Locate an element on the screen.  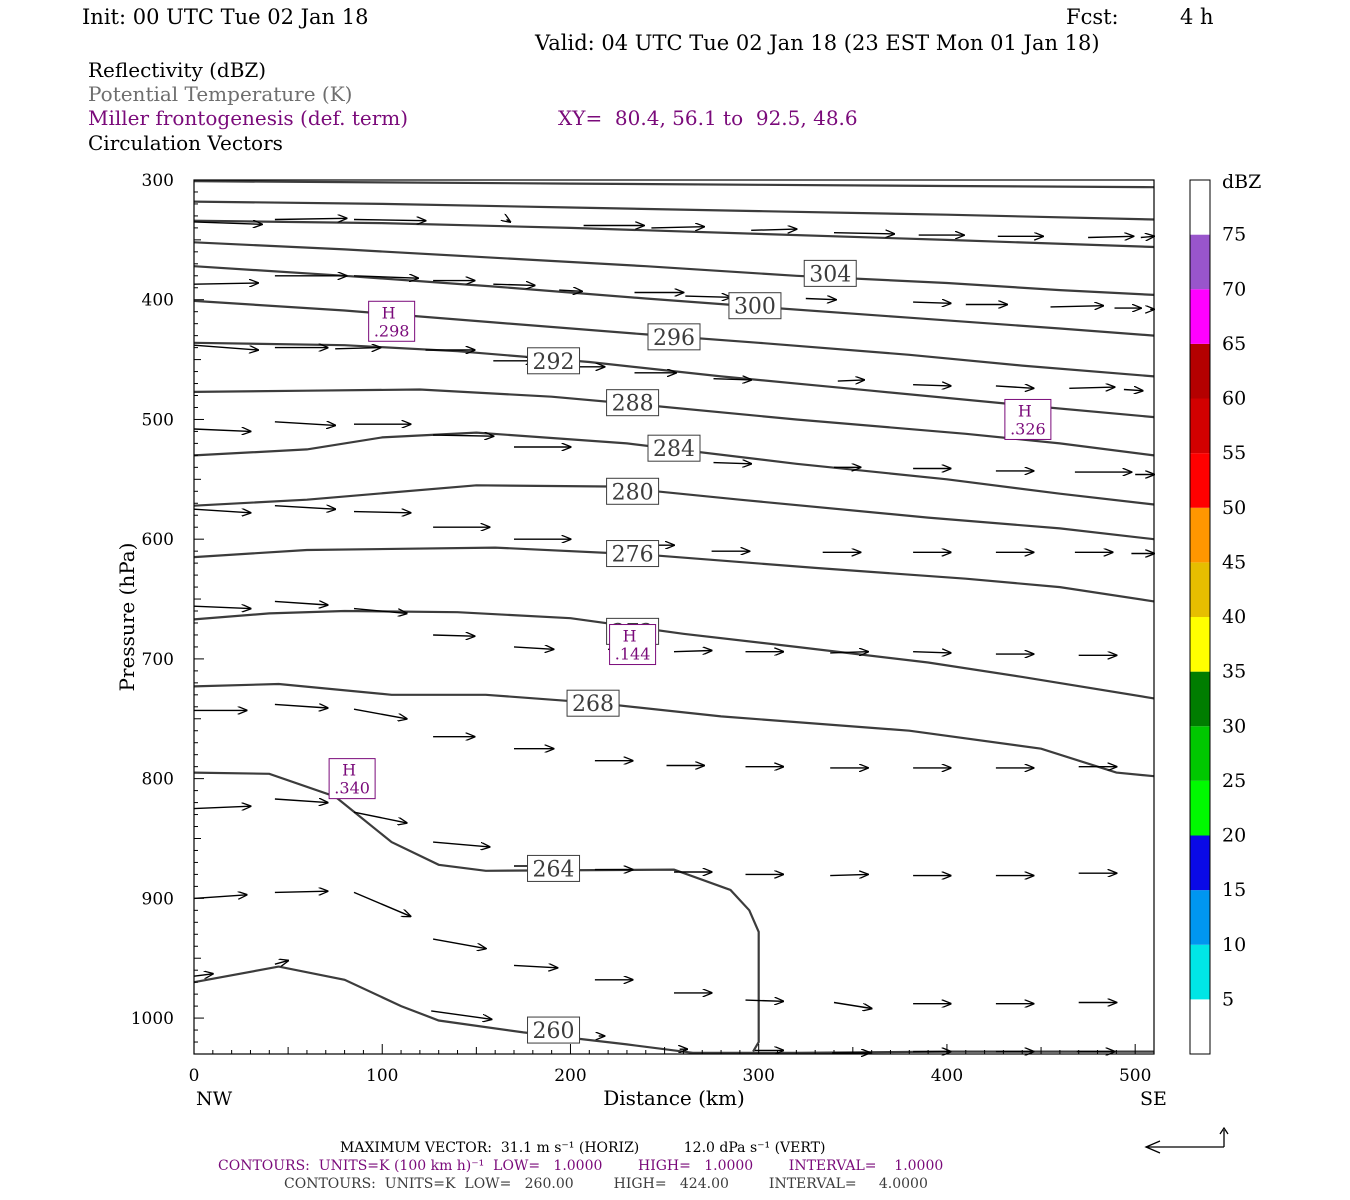
theta-label-284: 284 is located at coordinates (674, 448).